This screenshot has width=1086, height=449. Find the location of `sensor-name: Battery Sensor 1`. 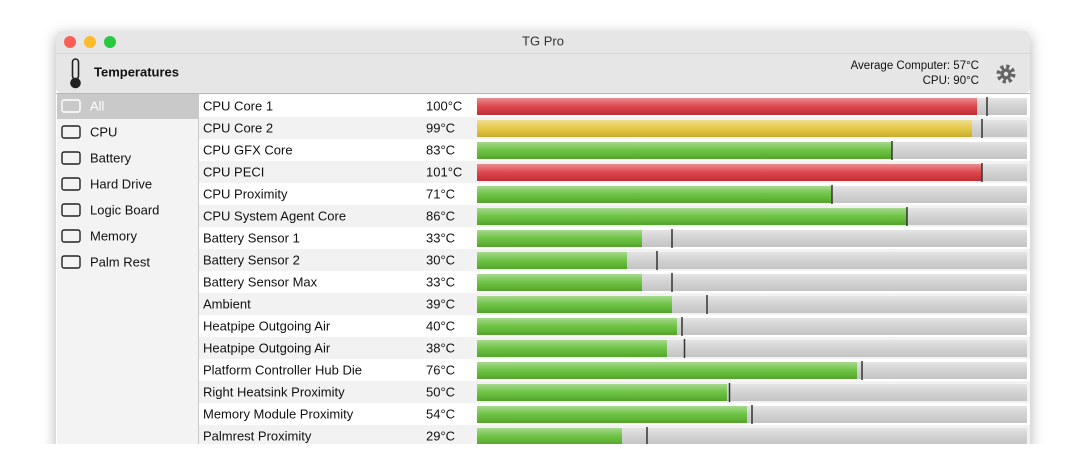

sensor-name: Battery Sensor 1 is located at coordinates (251, 237).